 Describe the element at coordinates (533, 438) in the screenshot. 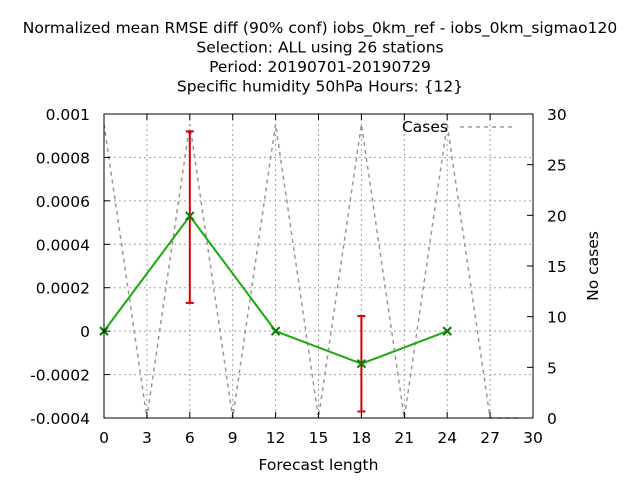

I see `x-tick-label: 30` at that location.